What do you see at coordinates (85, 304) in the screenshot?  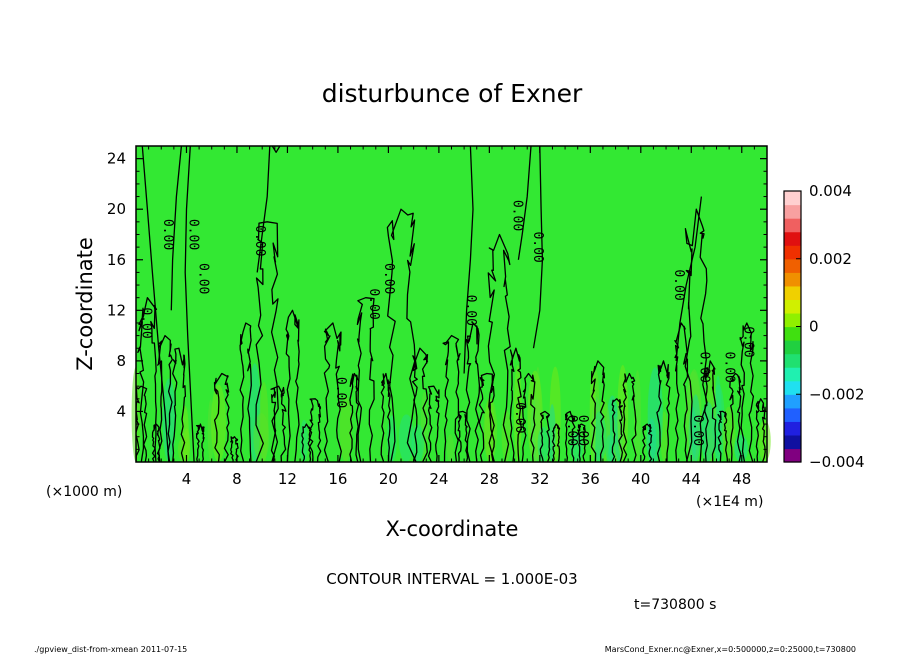 I see `y-axis-label: Z-coordinate` at bounding box center [85, 304].